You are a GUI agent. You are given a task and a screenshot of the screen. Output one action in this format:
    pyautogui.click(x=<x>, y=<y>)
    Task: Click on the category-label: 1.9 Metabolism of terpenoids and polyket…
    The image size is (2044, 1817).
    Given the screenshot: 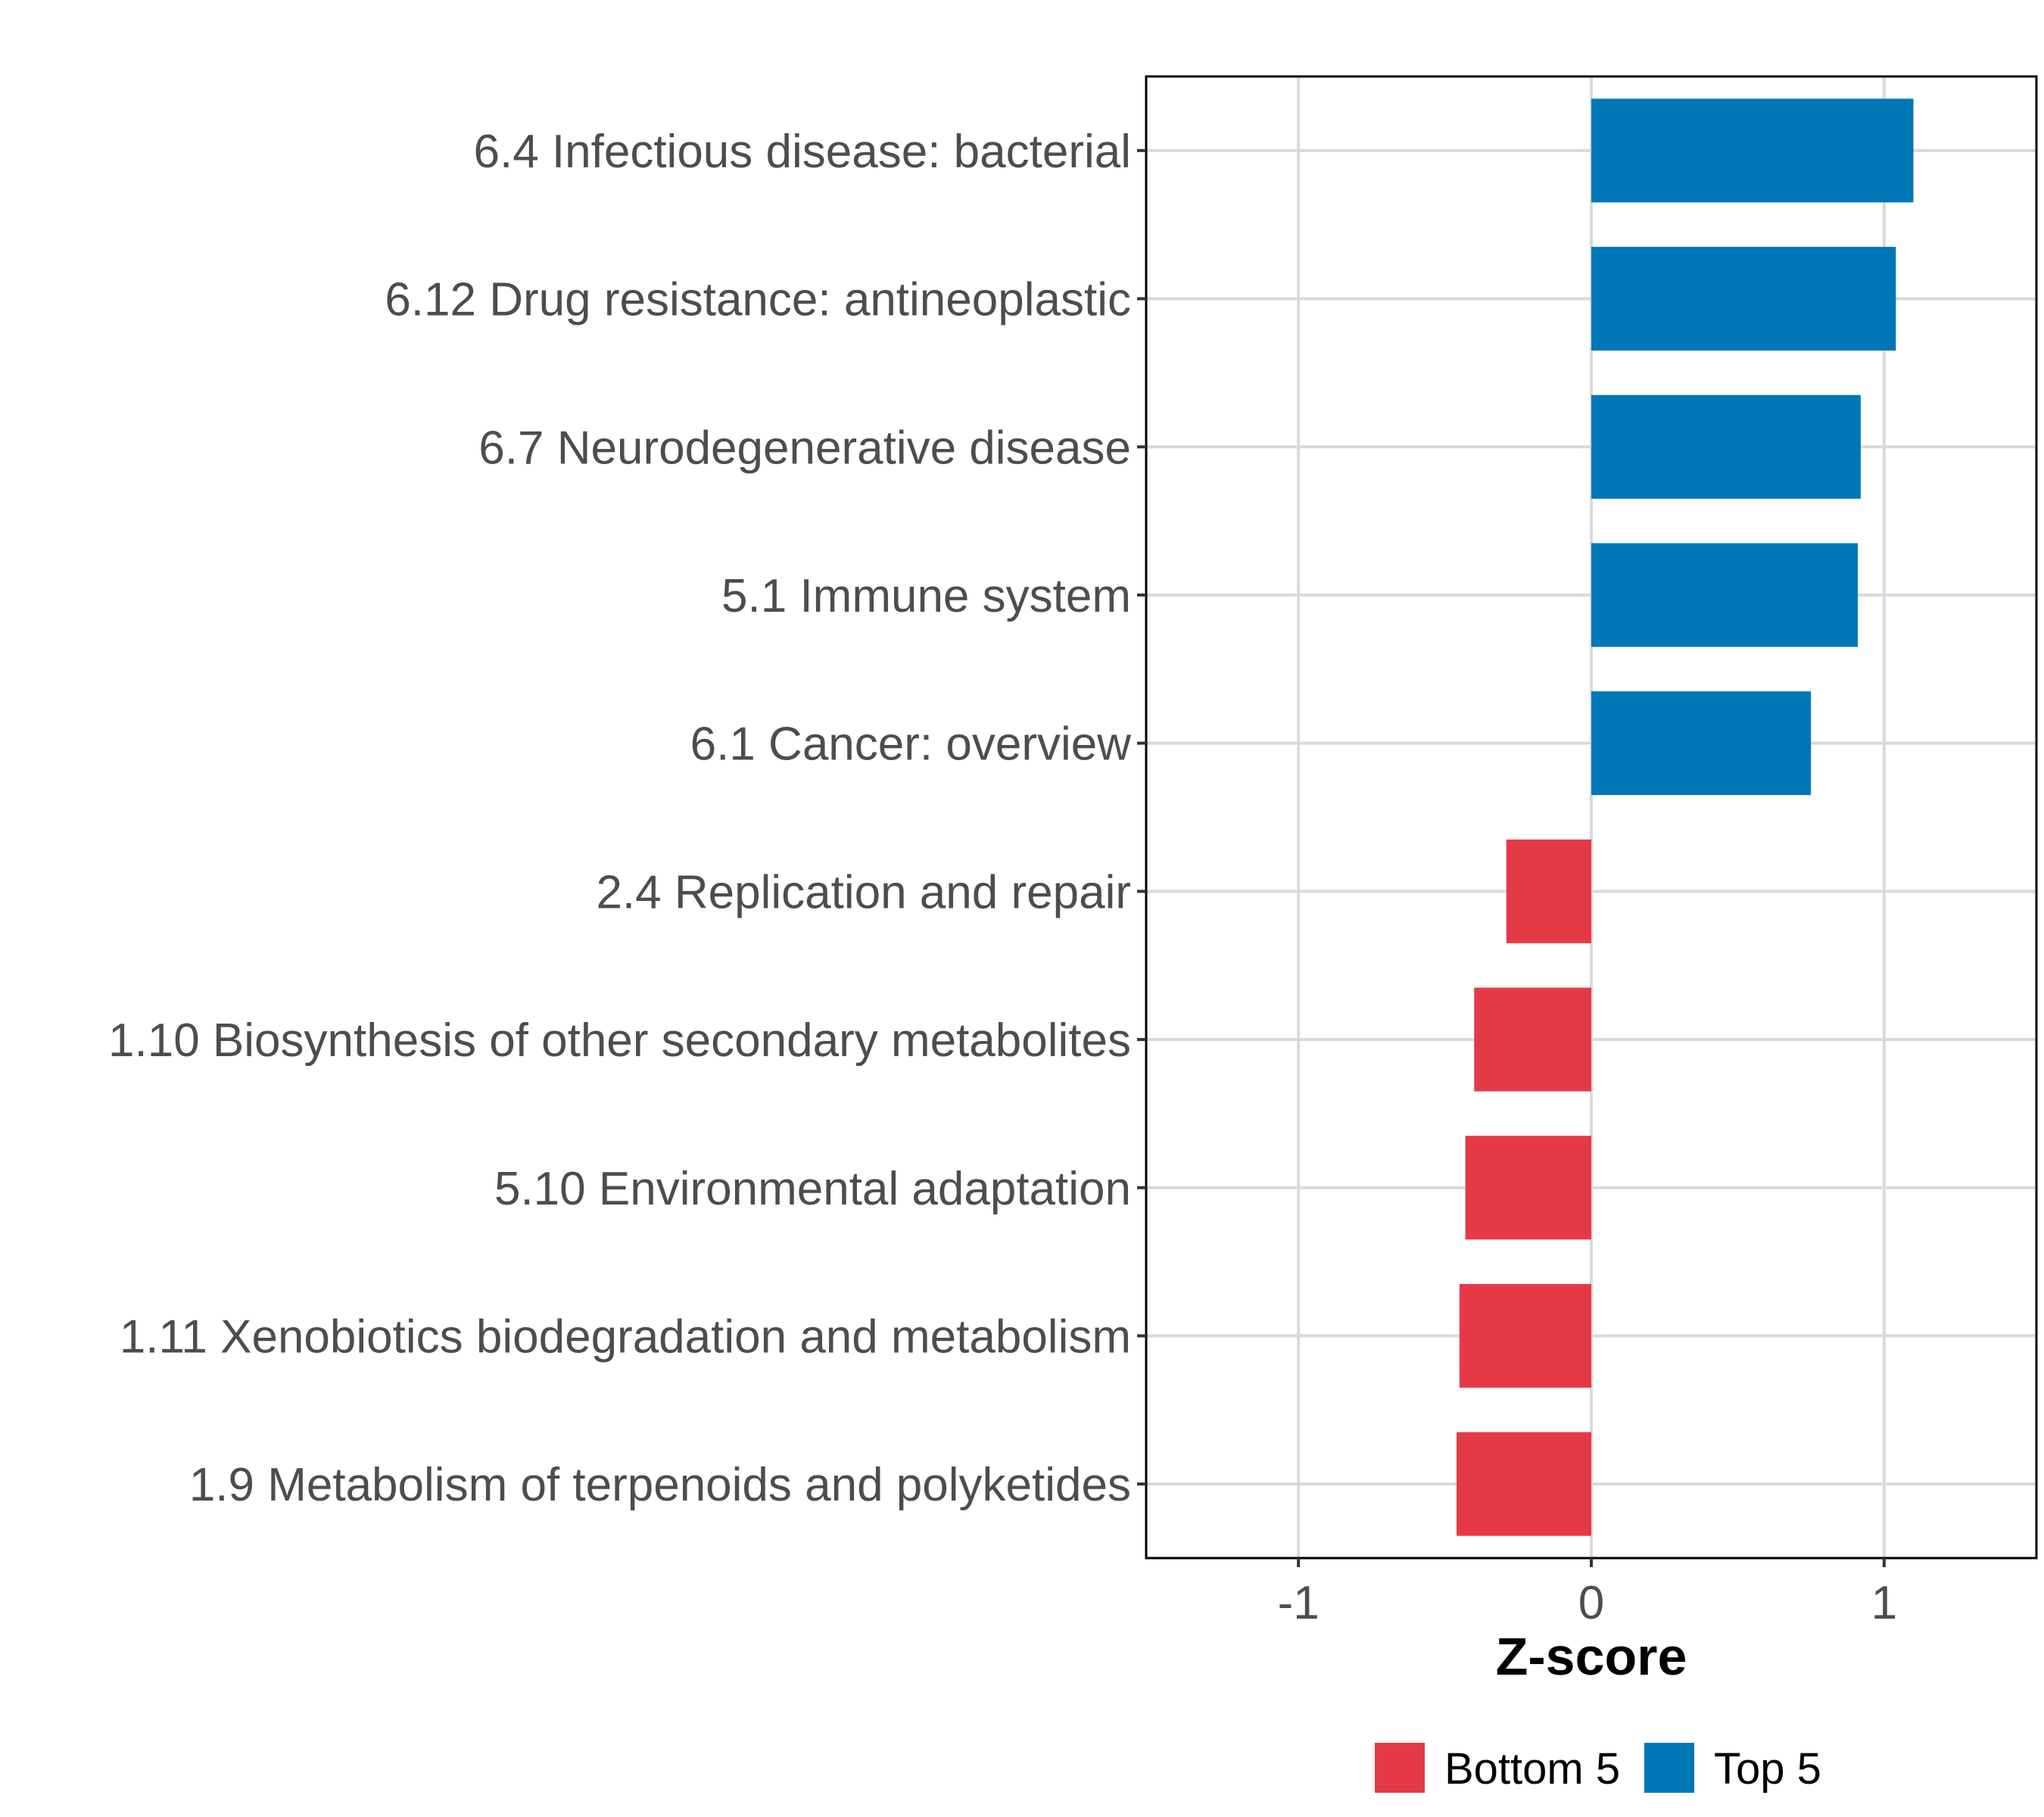 What is the action you would take?
    pyautogui.click(x=660, y=1485)
    